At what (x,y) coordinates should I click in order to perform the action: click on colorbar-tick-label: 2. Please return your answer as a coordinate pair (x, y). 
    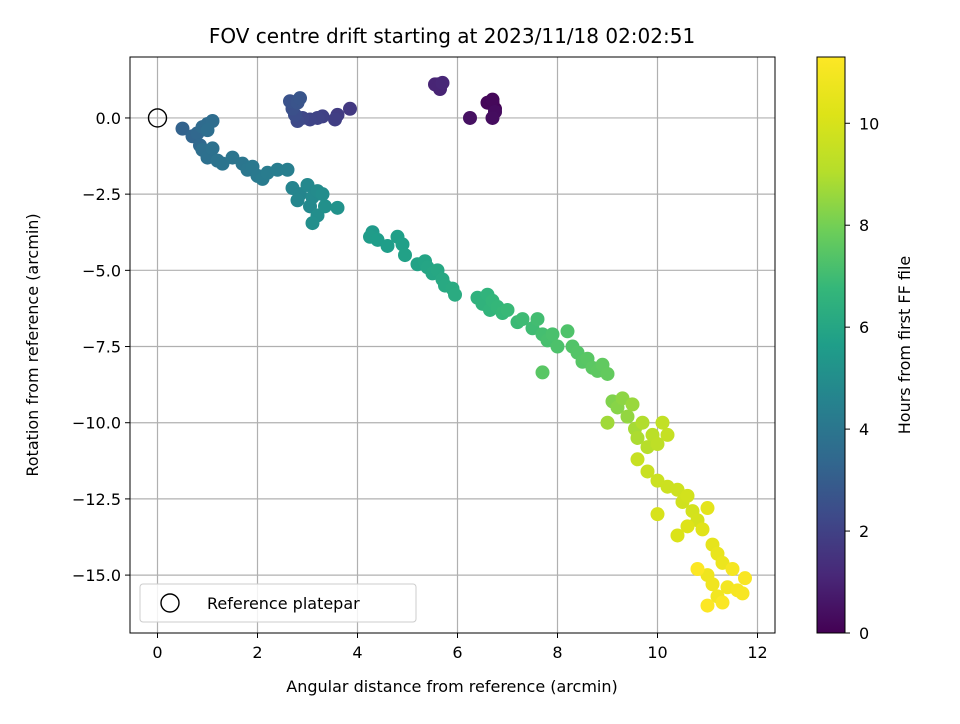
    Looking at the image, I should click on (864, 531).